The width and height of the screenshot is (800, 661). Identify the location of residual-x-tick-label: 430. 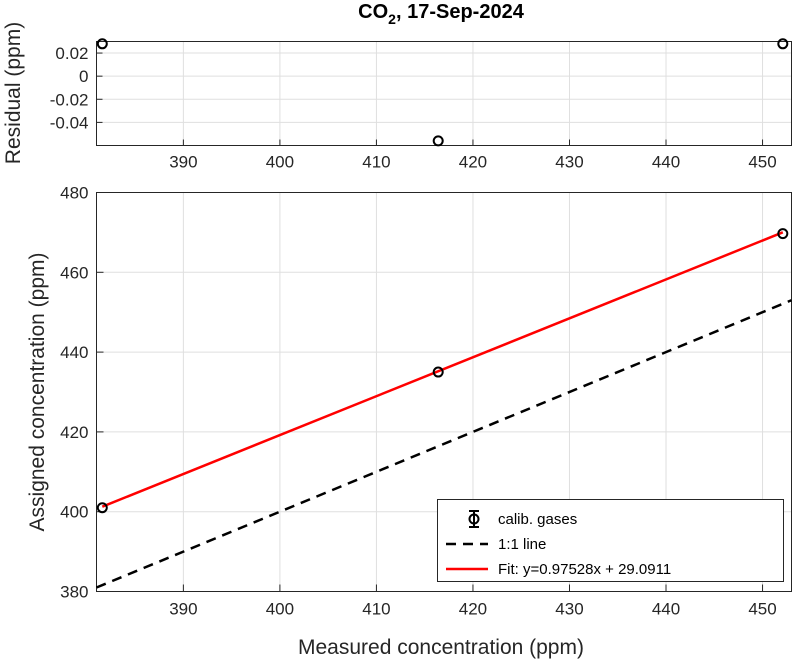
(569, 162).